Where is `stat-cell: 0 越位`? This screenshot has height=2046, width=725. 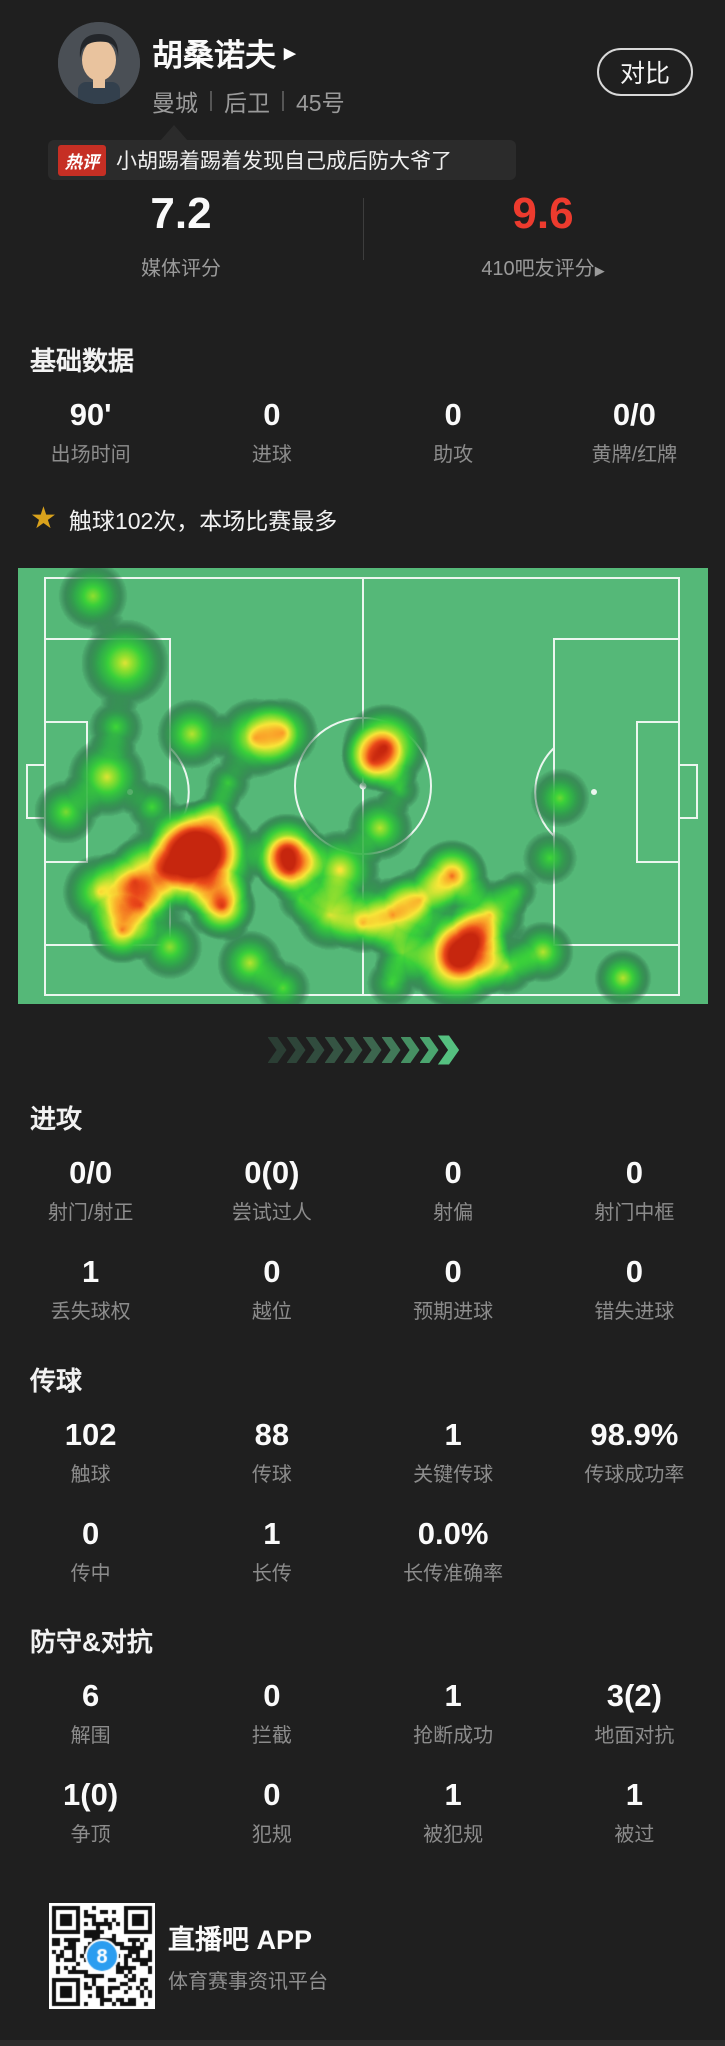 stat-cell: 0 越位 is located at coordinates (271, 1289).